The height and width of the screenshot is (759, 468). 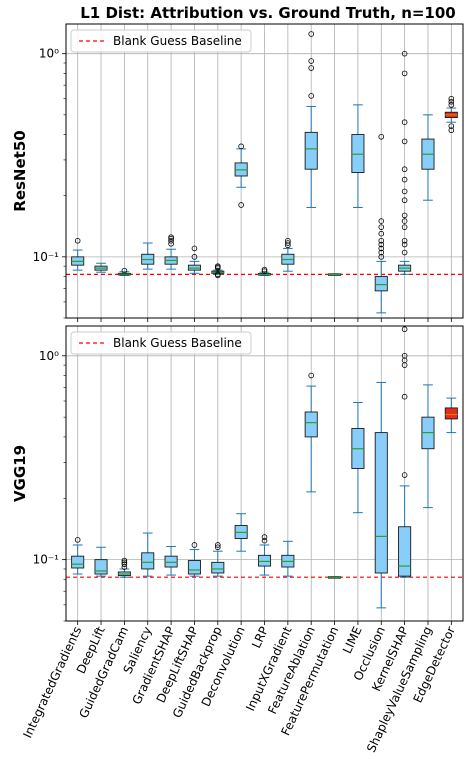 I want to click on y-axis-label: ResNet50, so click(x=20, y=170).